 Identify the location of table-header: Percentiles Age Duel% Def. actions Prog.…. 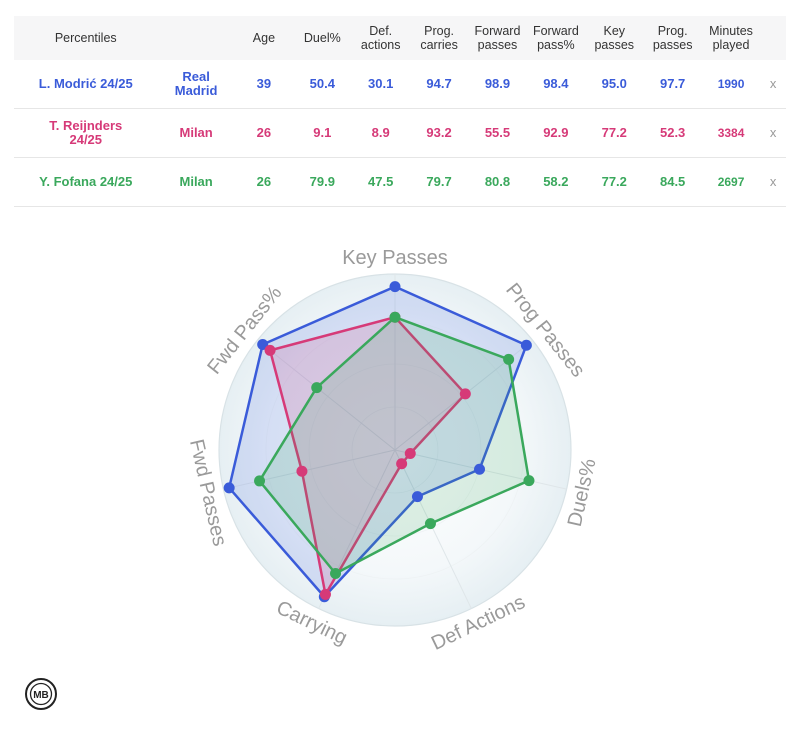
(400, 38).